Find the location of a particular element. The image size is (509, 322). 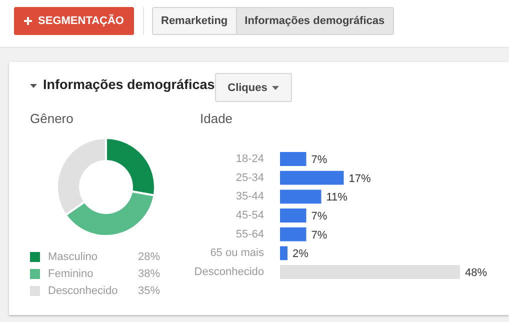

data-label: 17% is located at coordinates (359, 178).